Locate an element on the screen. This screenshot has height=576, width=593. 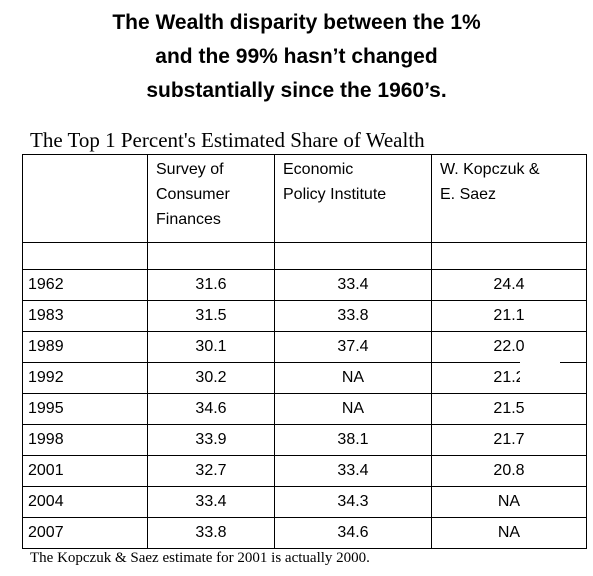
year-cell: 2001 is located at coordinates (85, 471).